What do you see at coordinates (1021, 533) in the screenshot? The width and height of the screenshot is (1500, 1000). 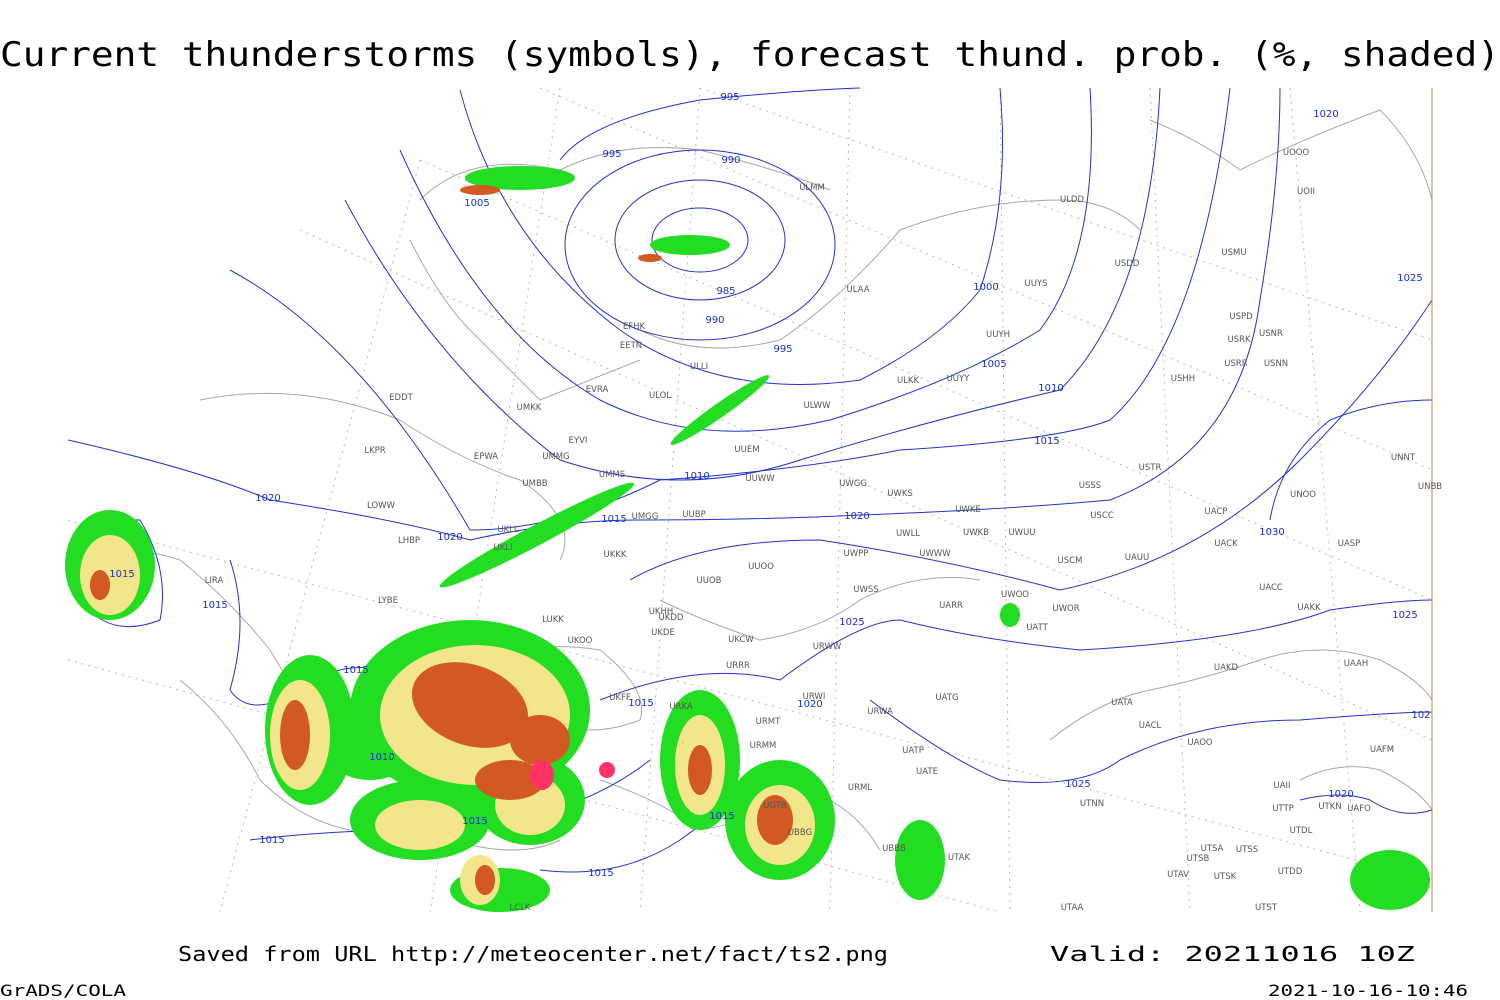 I see `station-label: UWUU` at bounding box center [1021, 533].